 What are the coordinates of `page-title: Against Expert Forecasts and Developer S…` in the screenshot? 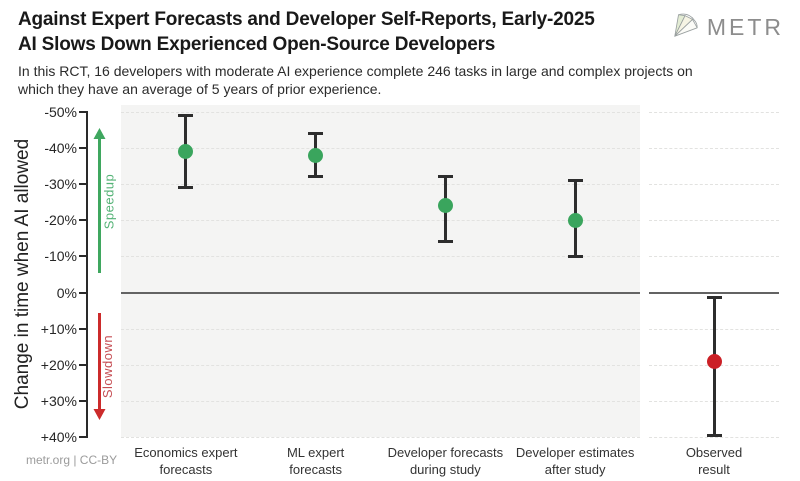 It's located at (358, 32).